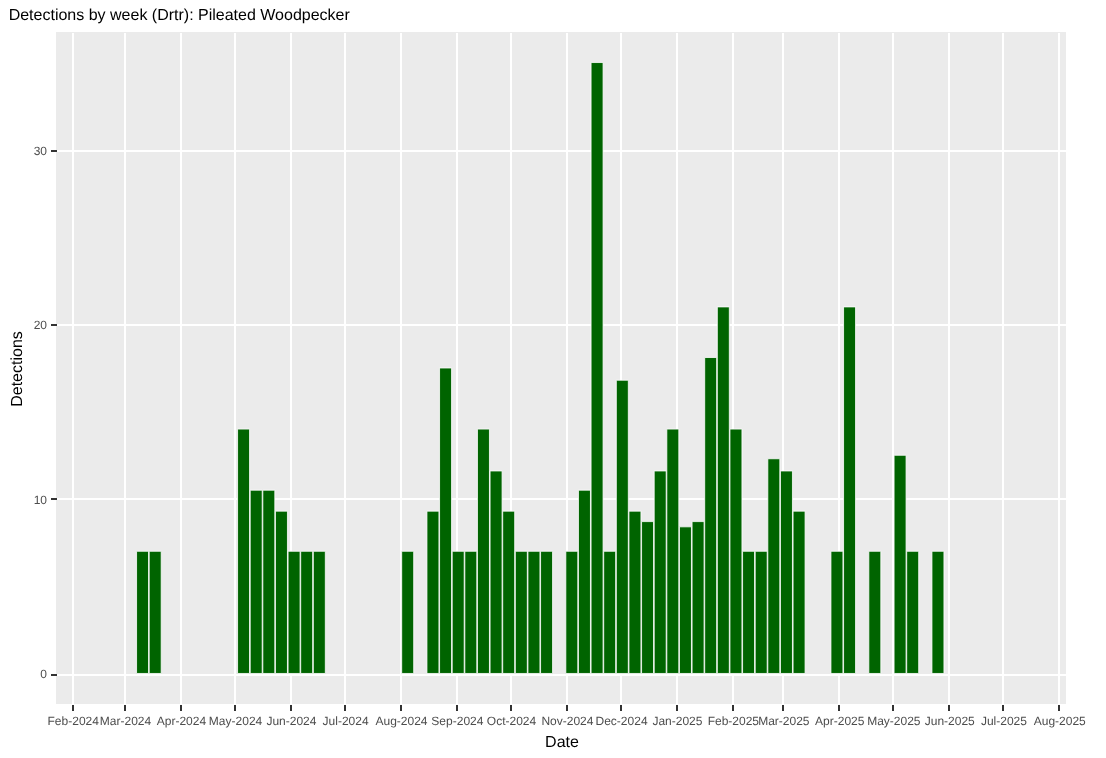 The width and height of the screenshot is (1106, 758). I want to click on x-axis-title: Date, so click(562, 742).